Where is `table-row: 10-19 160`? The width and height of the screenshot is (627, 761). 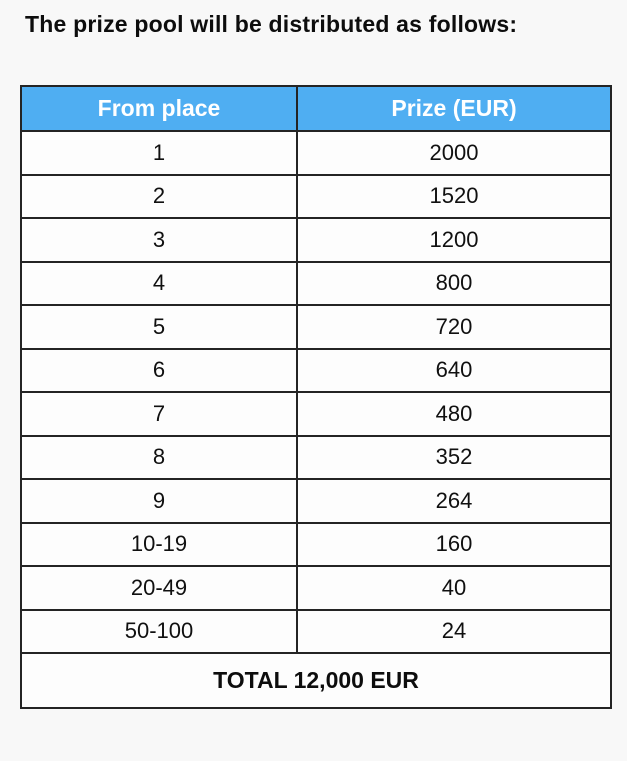 table-row: 10-19 160 is located at coordinates (316, 544).